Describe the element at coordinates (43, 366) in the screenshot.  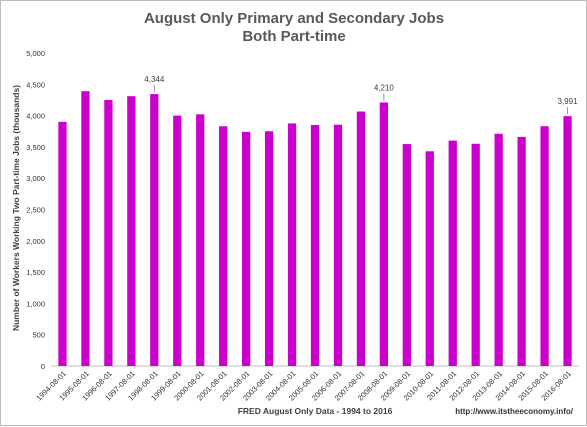
I see `y-tick-label: 0` at that location.